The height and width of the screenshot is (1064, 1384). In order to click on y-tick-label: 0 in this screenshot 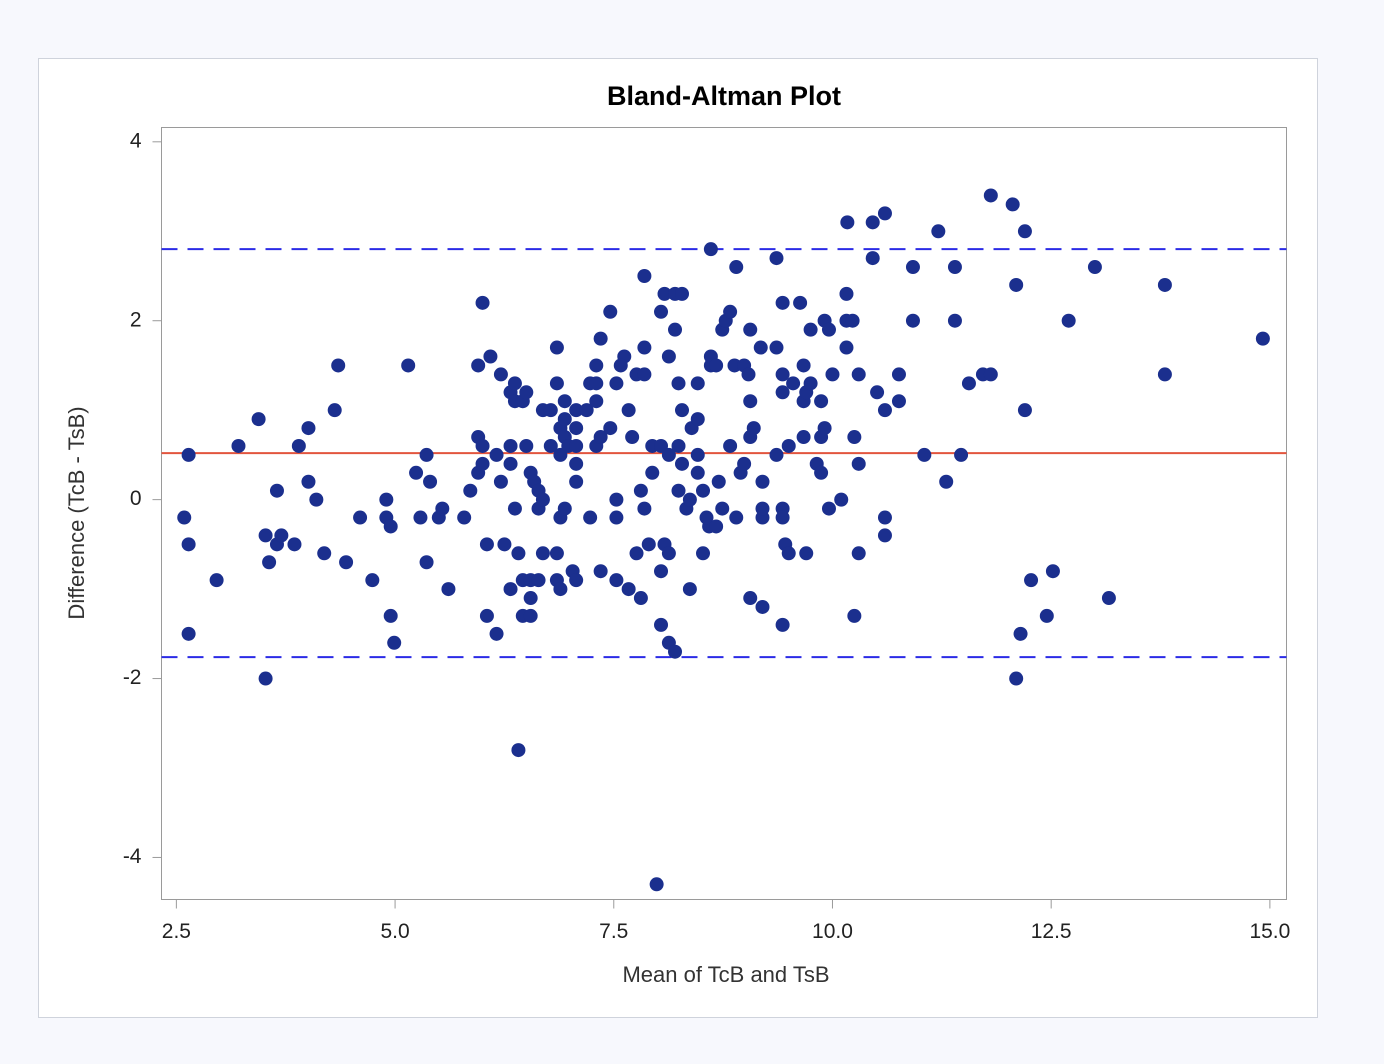, I will do `click(136, 498)`.